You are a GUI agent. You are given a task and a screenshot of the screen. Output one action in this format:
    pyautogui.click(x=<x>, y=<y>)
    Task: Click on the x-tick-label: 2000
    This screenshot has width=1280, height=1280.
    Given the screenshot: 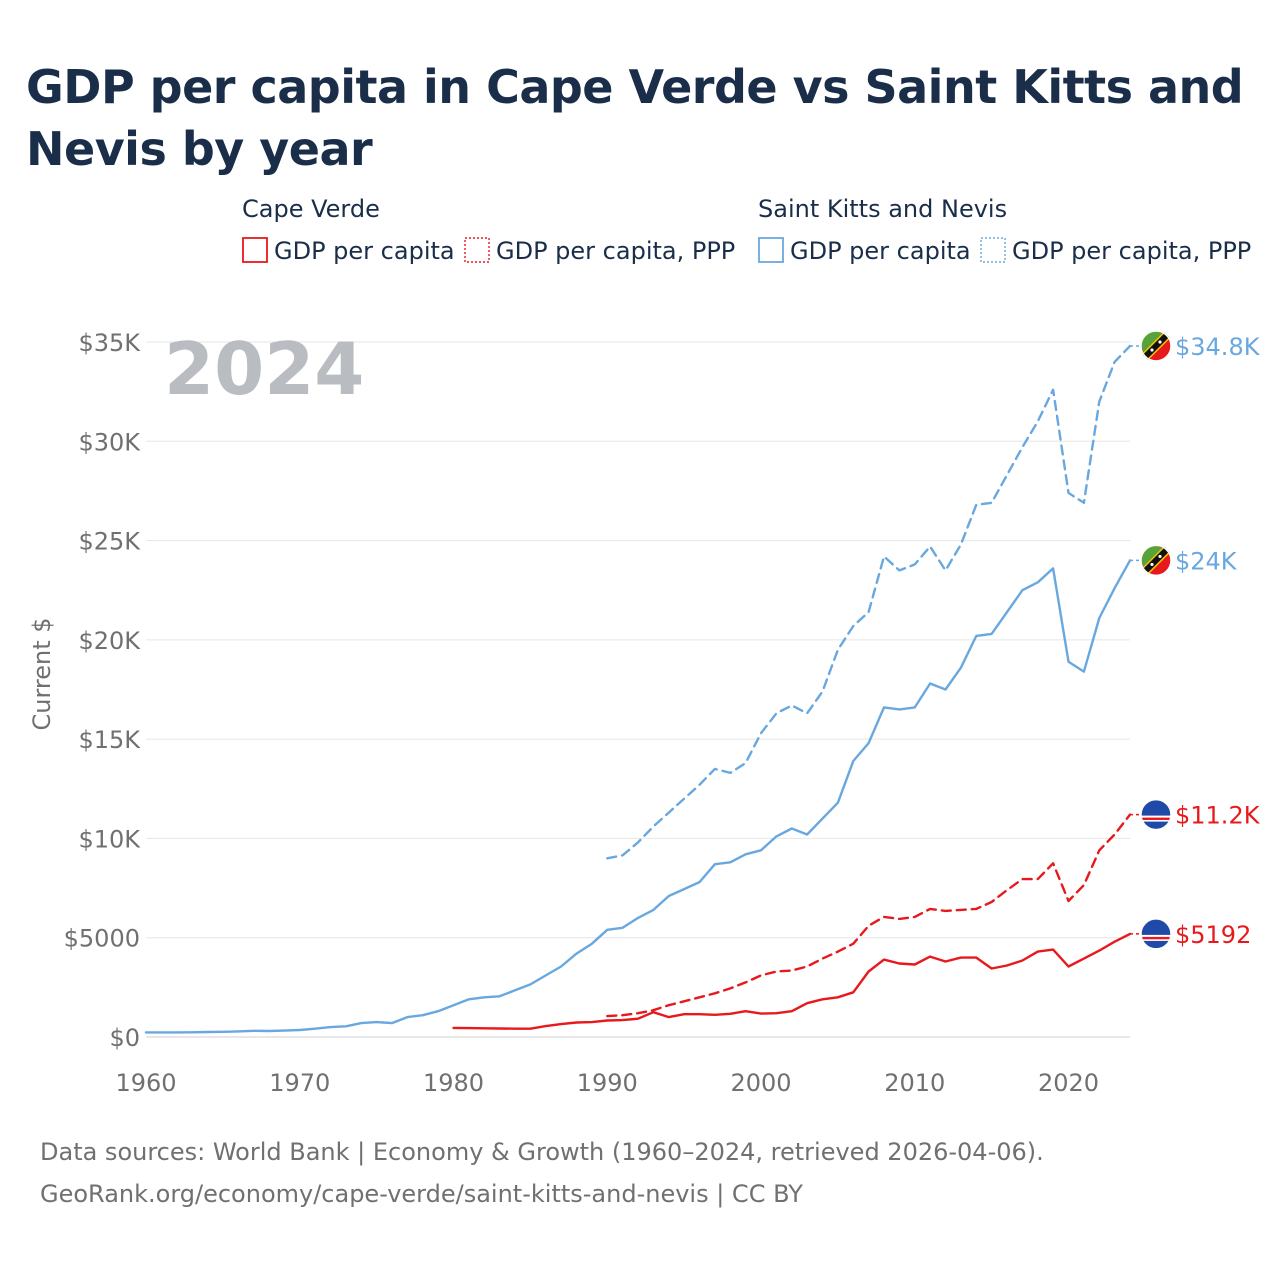 What is the action you would take?
    pyautogui.click(x=760, y=1083)
    